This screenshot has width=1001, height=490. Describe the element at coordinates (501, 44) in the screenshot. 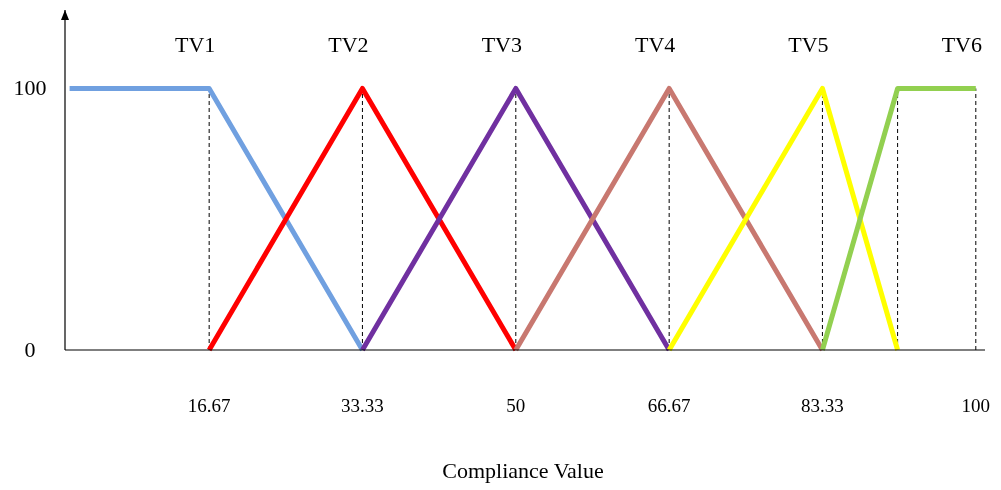

I see `series-label: TV3` at that location.